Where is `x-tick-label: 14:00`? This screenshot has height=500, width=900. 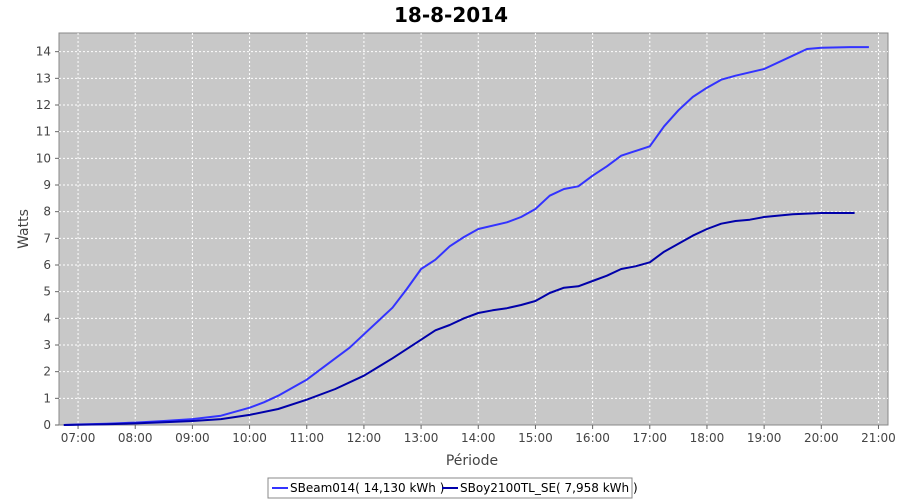
x-tick-label: 14:00 is located at coordinates (478, 438).